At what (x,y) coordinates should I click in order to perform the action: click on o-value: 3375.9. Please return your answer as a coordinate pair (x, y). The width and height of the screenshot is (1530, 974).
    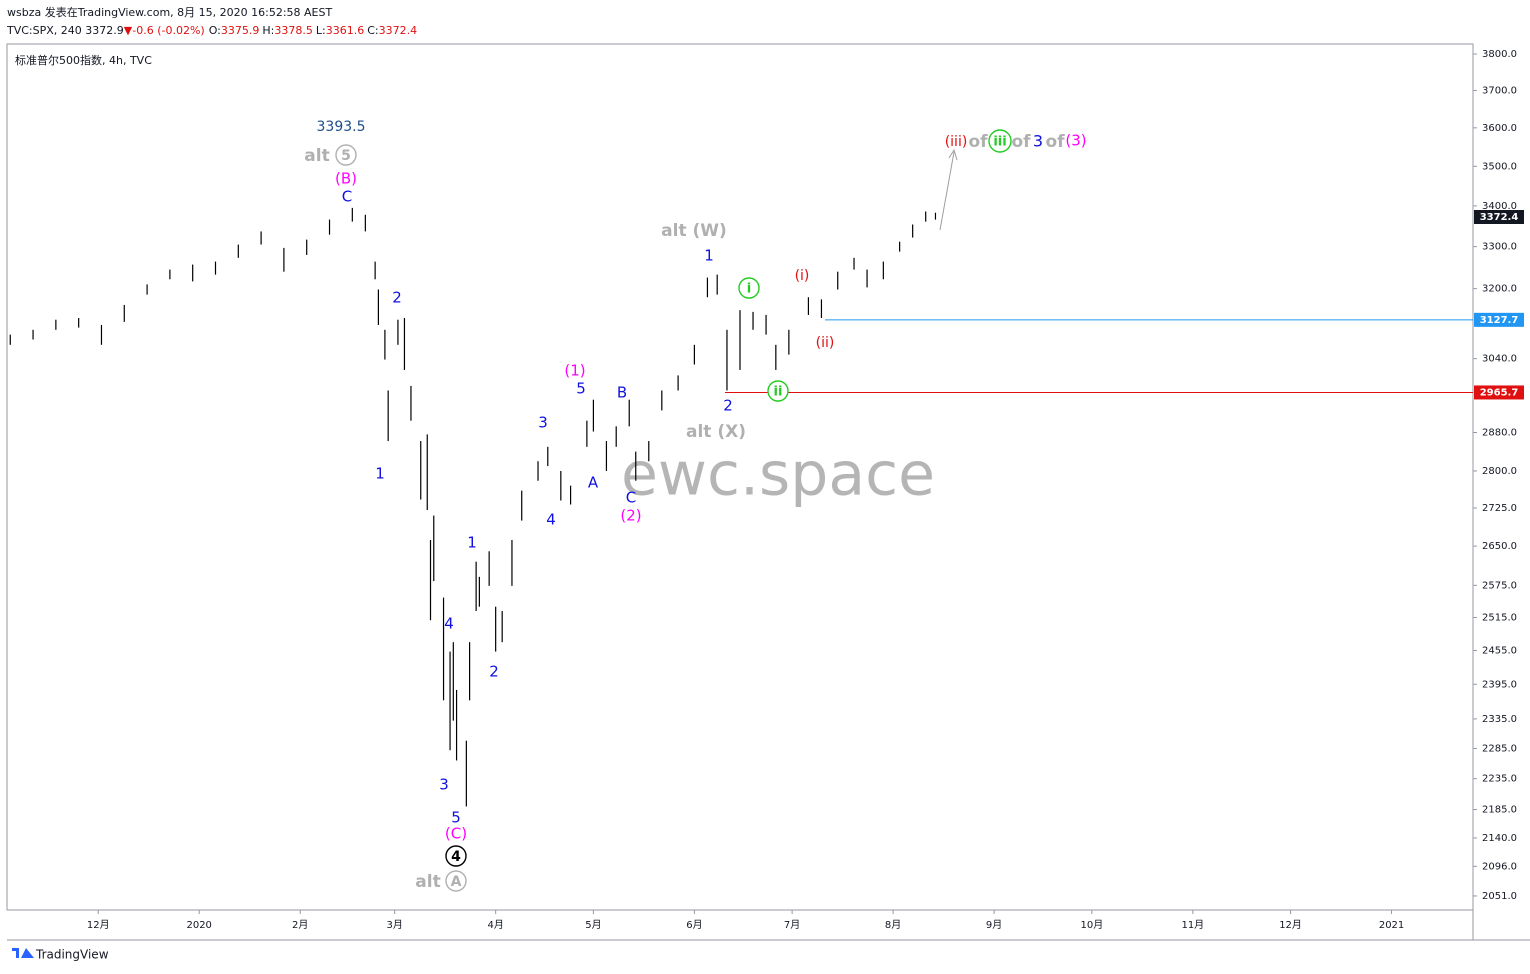
    Looking at the image, I should click on (240, 30).